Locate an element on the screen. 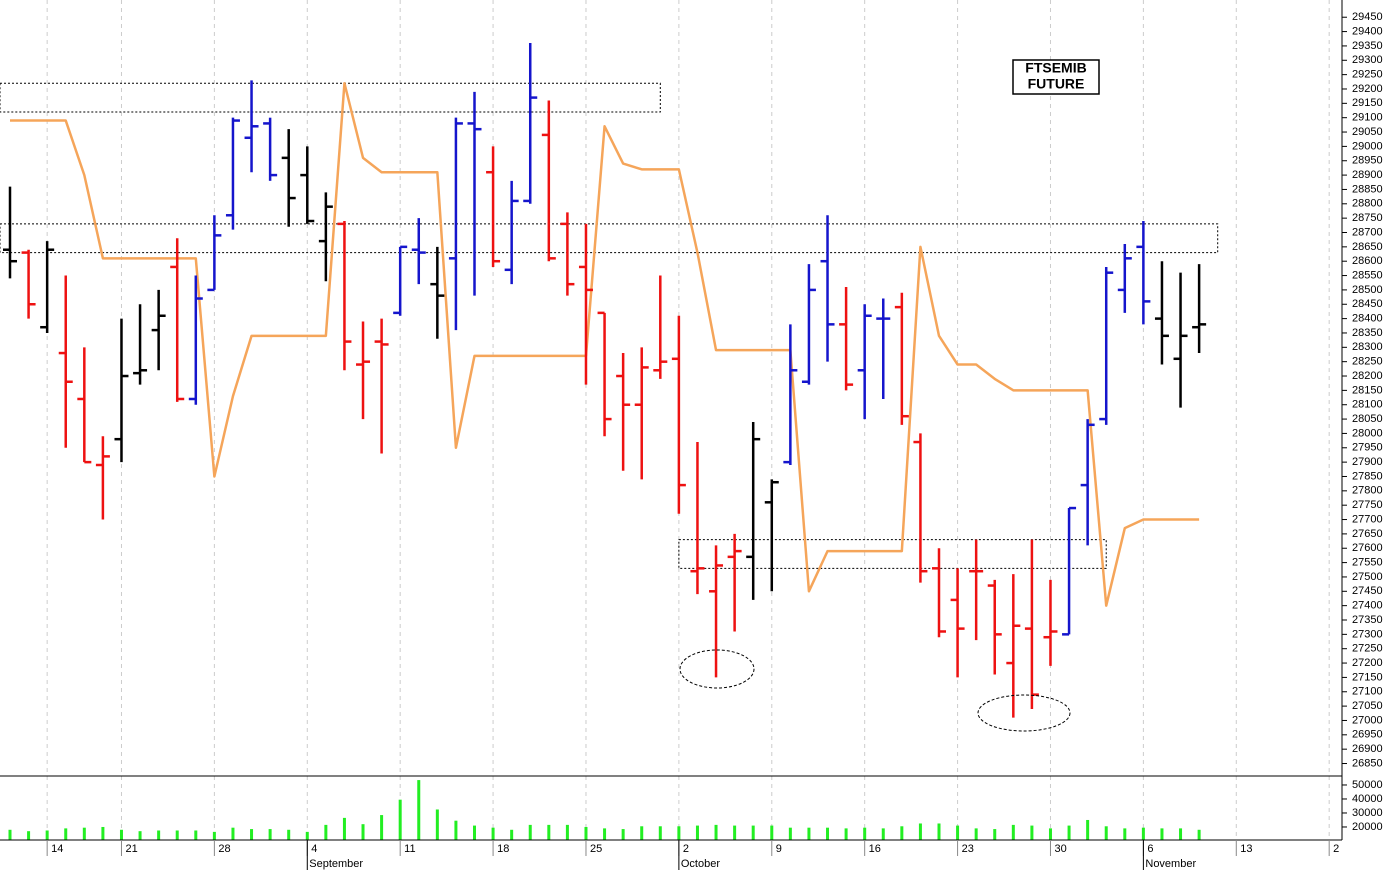  x-tick-label: 16 is located at coordinates (875, 849).